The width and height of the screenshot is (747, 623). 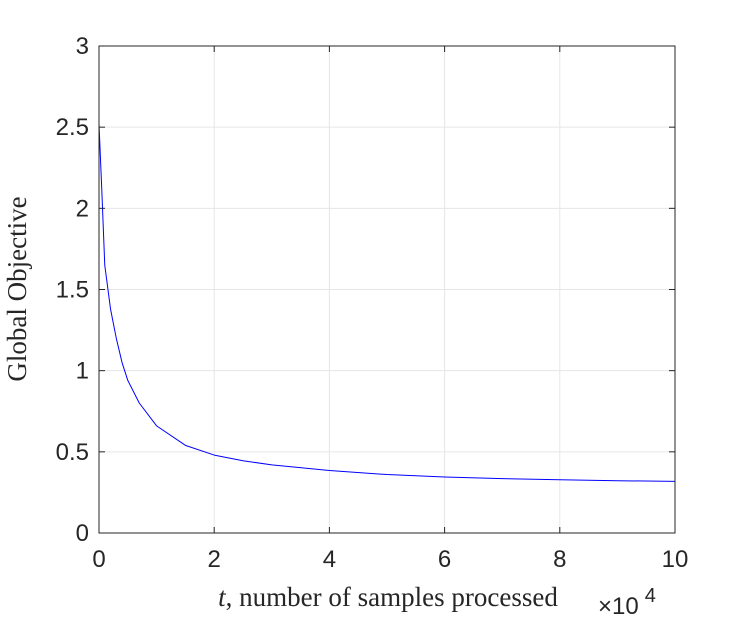 I want to click on x-tick-label: 2, so click(x=214, y=559).